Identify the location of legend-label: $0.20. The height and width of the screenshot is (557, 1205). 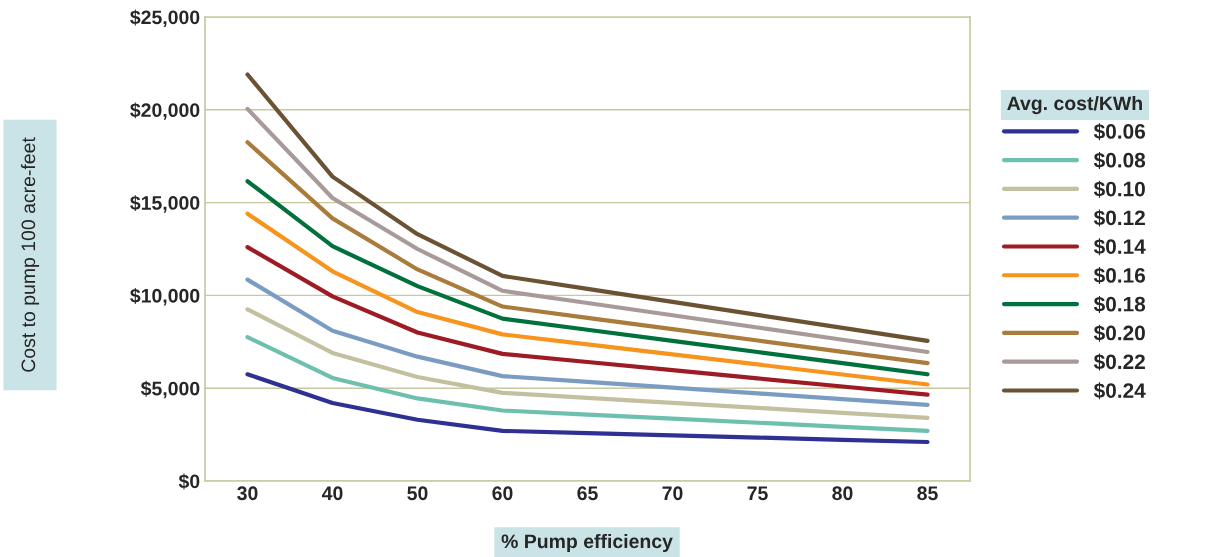
(1119, 333).